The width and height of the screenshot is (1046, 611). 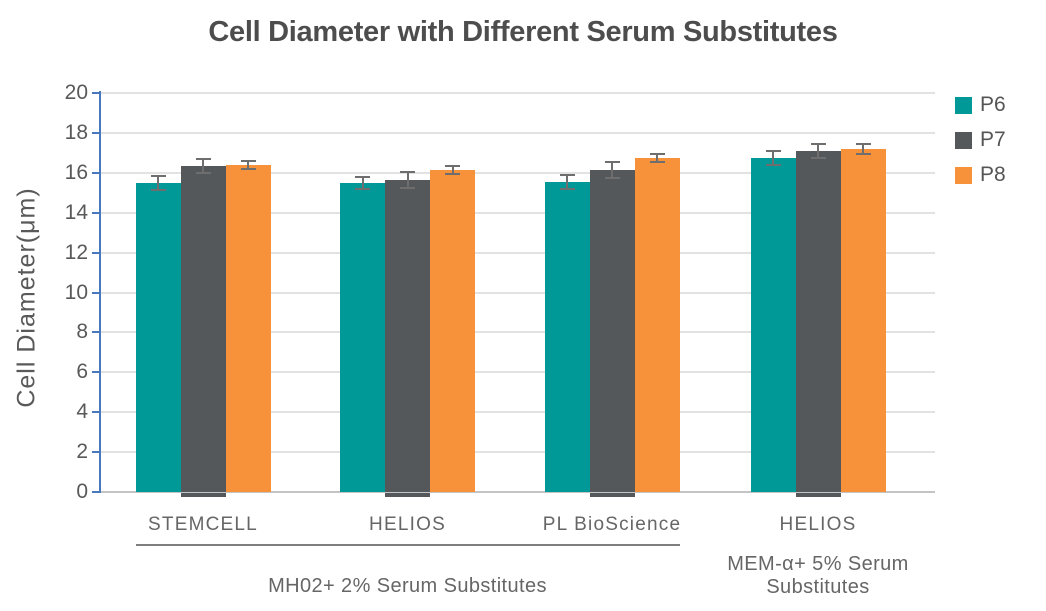 I want to click on x-axis-line, so click(x=517, y=492).